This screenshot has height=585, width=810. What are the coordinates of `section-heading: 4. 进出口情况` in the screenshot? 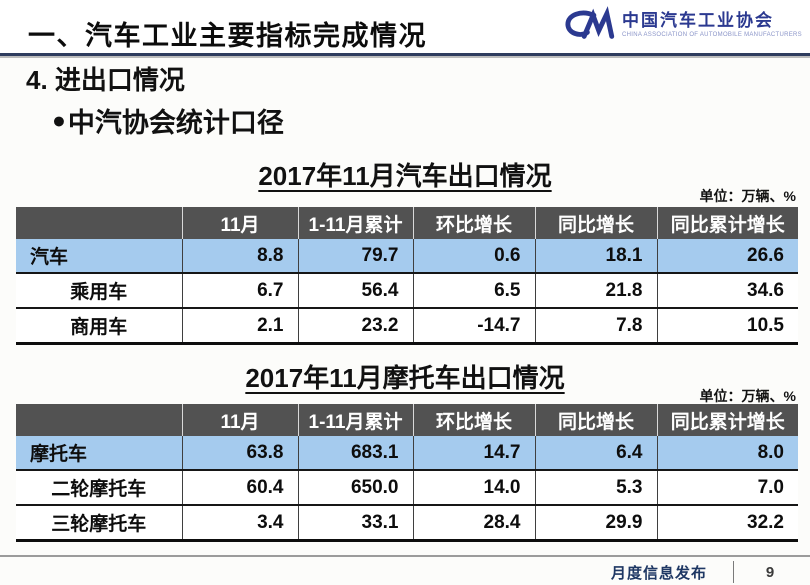 It's located at (105, 80).